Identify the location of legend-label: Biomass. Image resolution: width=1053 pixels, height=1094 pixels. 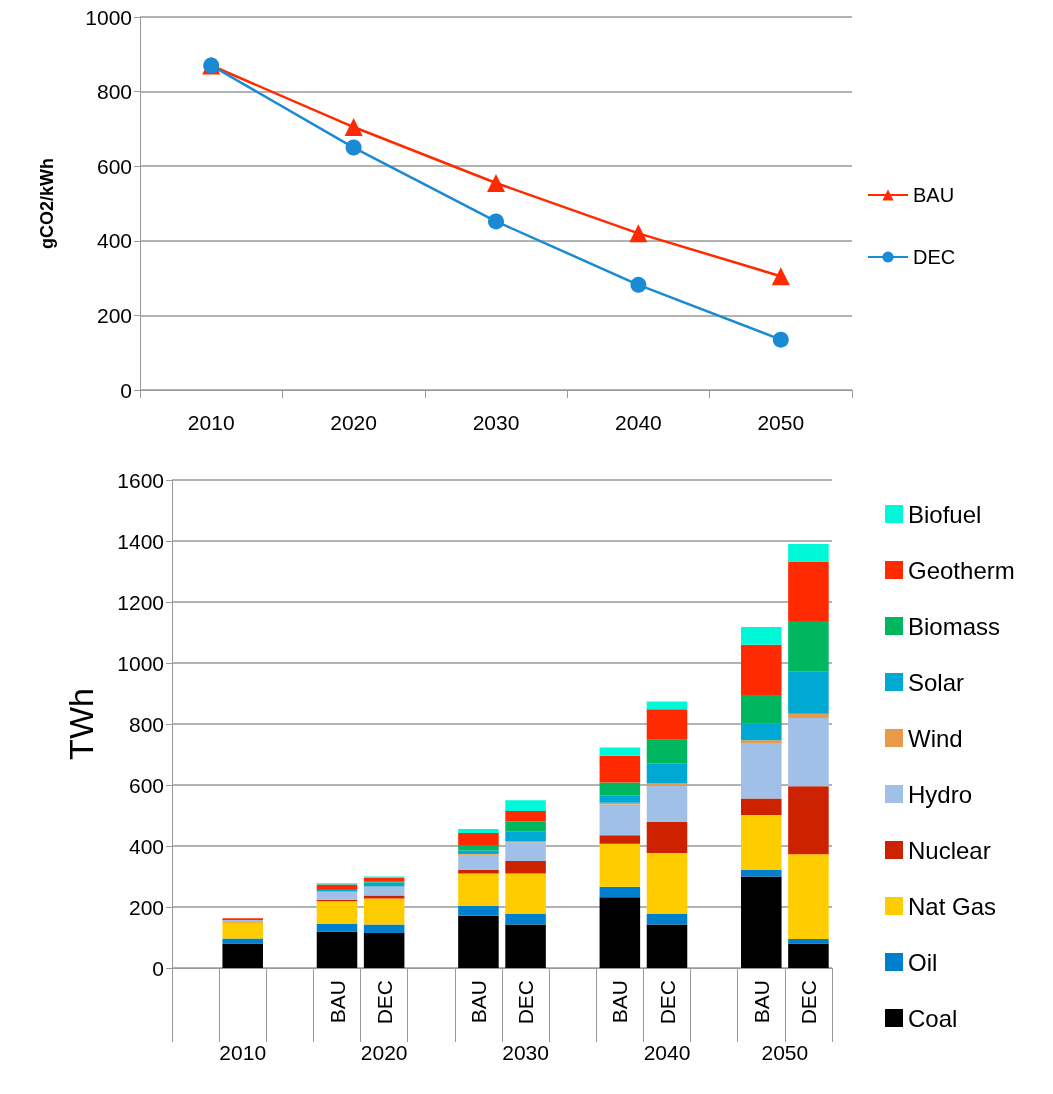
(954, 626).